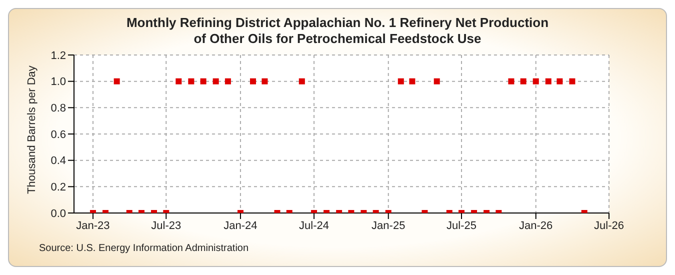 Image resolution: width=675 pixels, height=275 pixels. Describe the element at coordinates (241, 226) in the screenshot. I see `x-tick-label: Jan-24` at that location.